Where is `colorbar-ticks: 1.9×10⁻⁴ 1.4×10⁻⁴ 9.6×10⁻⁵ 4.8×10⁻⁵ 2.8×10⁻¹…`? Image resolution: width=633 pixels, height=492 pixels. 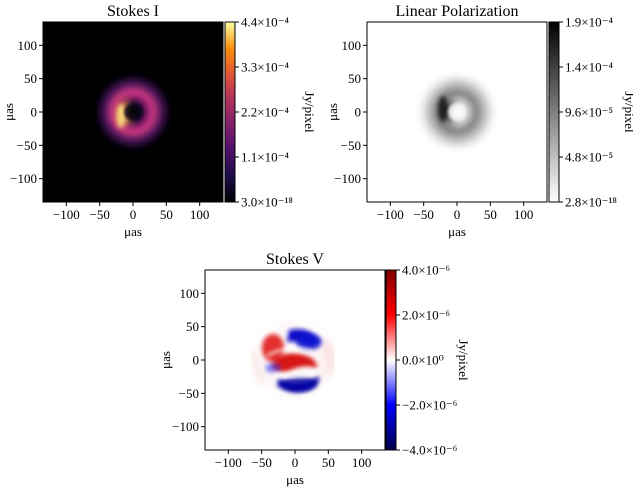 colorbar-ticks: 1.9×10⁻⁴ 1.4×10⁻⁴ 9.6×10⁻⁵ 4.8×10⁻⁵ 2.8×10⁻¹… is located at coordinates (588, 112).